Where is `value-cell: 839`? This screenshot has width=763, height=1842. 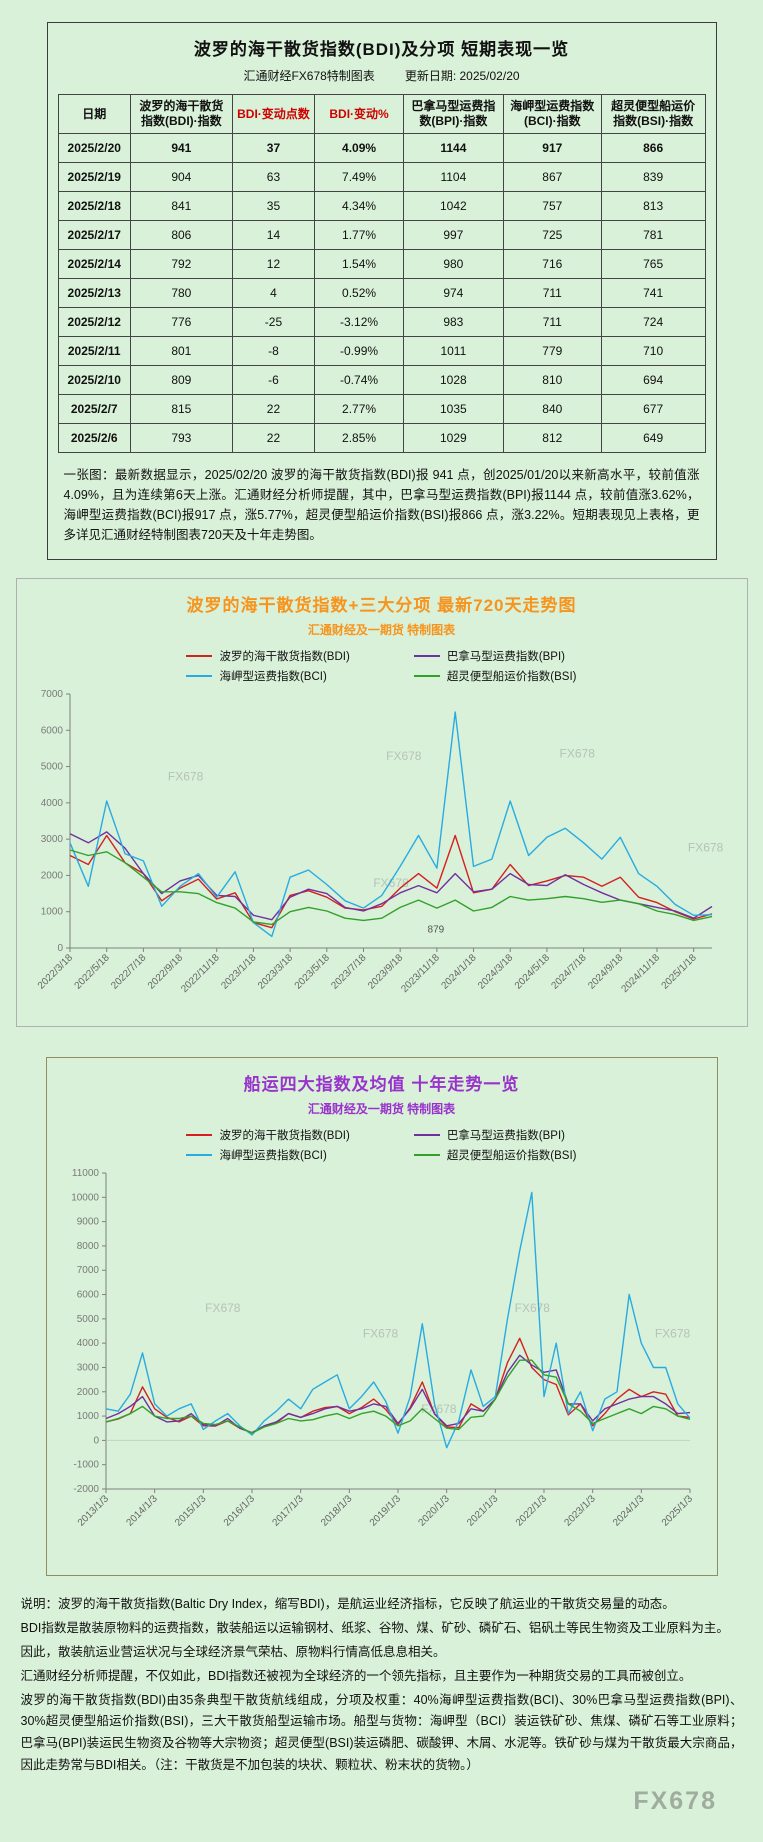
value-cell: 839 is located at coordinates (653, 177).